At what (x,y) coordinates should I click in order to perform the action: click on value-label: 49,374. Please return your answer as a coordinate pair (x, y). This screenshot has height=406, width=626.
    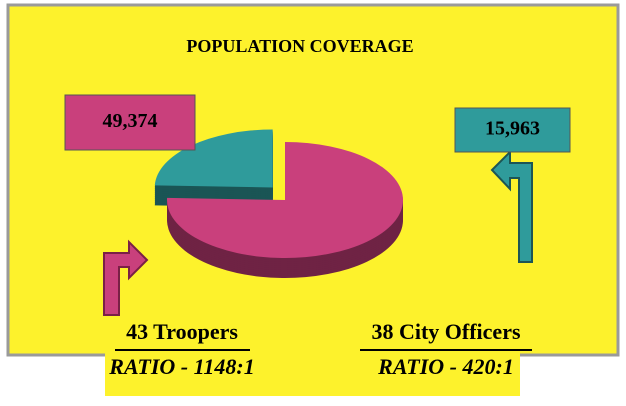
    Looking at the image, I should click on (130, 121).